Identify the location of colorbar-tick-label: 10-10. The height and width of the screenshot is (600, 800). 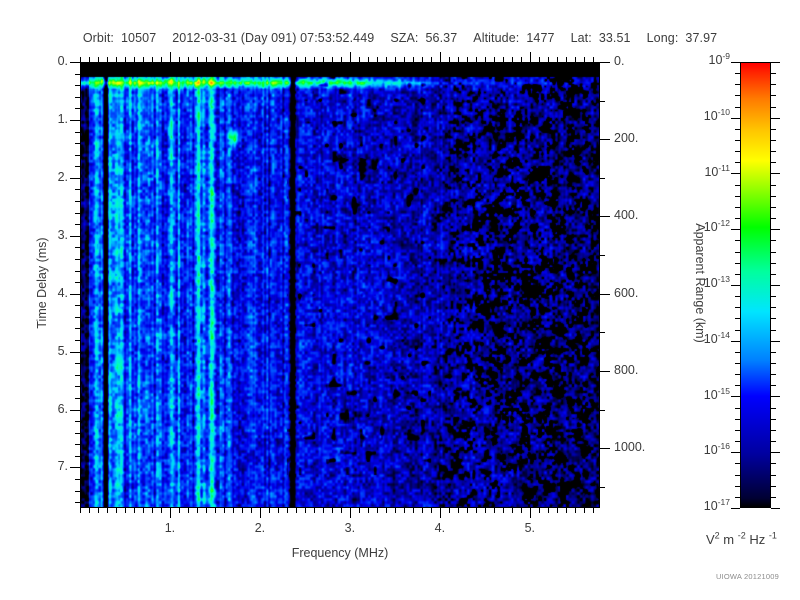
(716, 114).